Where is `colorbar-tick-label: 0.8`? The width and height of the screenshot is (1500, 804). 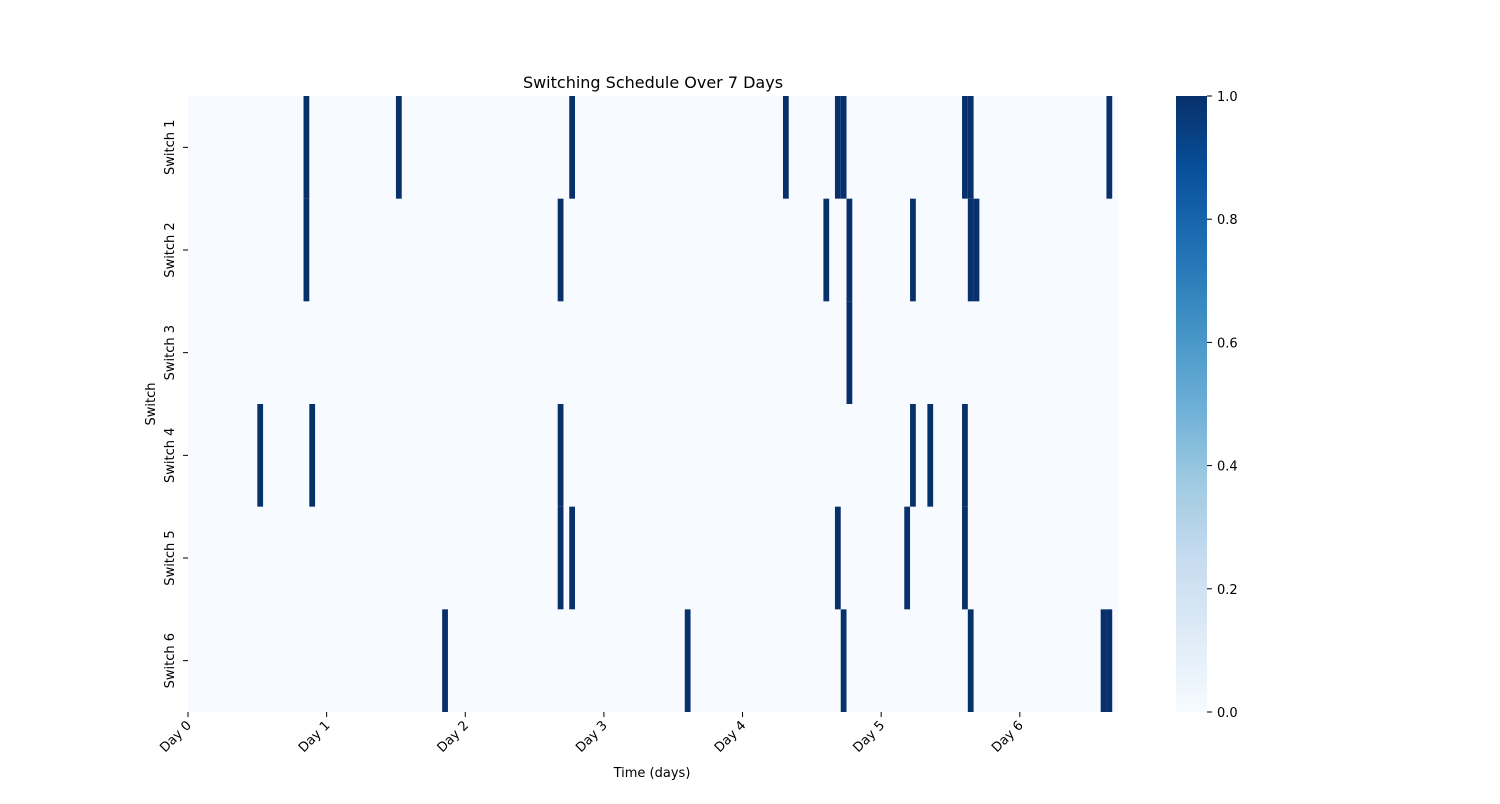
colorbar-tick-label: 0.8 is located at coordinates (1227, 220).